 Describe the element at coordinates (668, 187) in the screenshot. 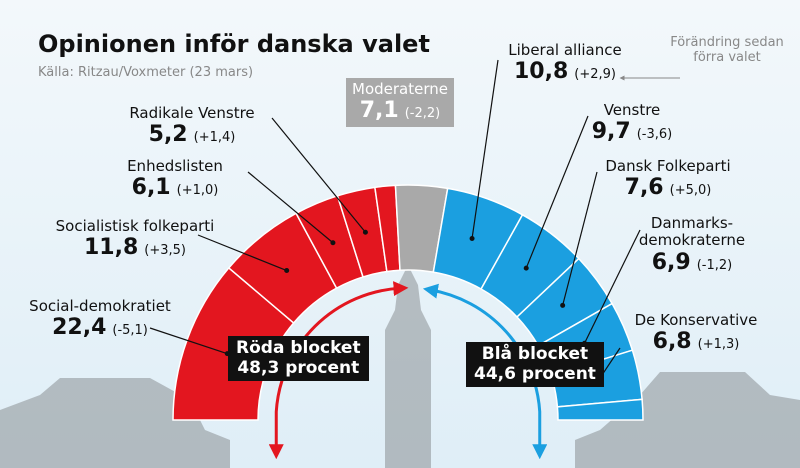

I see `party-value-row: 7,6 (+5,0)` at that location.